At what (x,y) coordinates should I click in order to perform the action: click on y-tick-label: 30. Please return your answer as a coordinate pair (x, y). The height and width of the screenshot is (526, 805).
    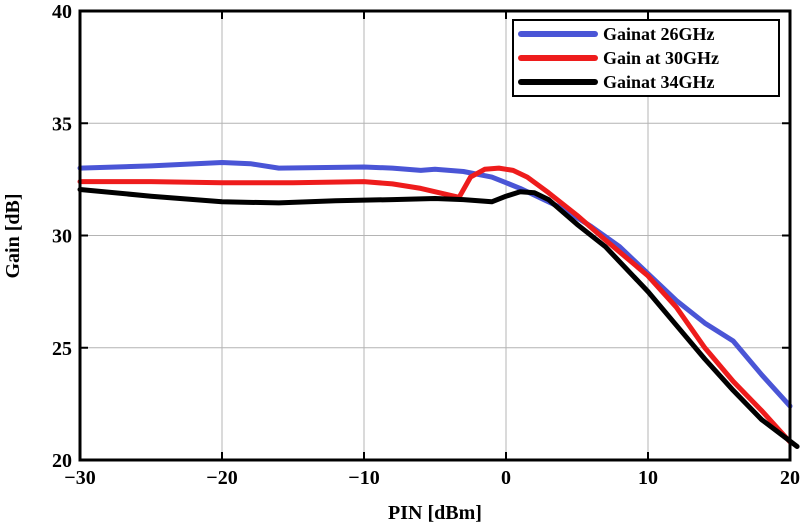
    Looking at the image, I should click on (62, 237).